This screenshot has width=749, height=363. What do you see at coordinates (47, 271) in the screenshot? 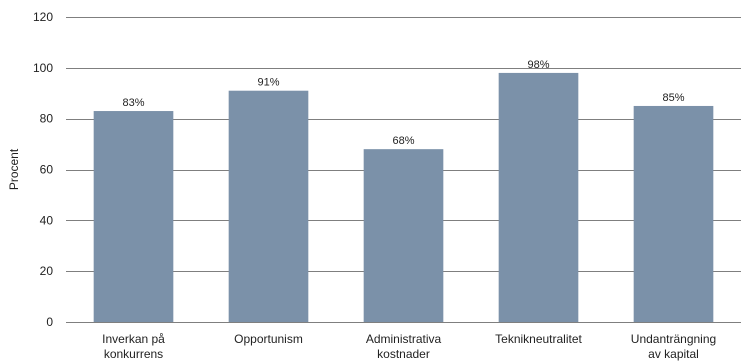
I see `y-tick-label: 20` at bounding box center [47, 271].